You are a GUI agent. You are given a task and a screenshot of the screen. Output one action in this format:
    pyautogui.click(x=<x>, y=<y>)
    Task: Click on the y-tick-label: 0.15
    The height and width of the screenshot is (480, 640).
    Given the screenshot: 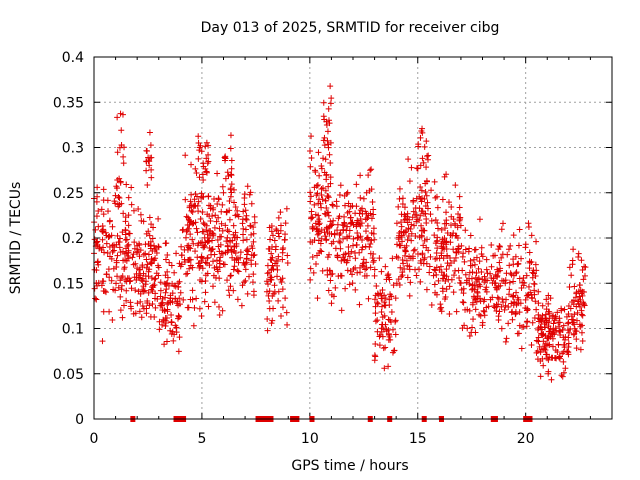 What is the action you would take?
    pyautogui.click(x=68, y=284)
    